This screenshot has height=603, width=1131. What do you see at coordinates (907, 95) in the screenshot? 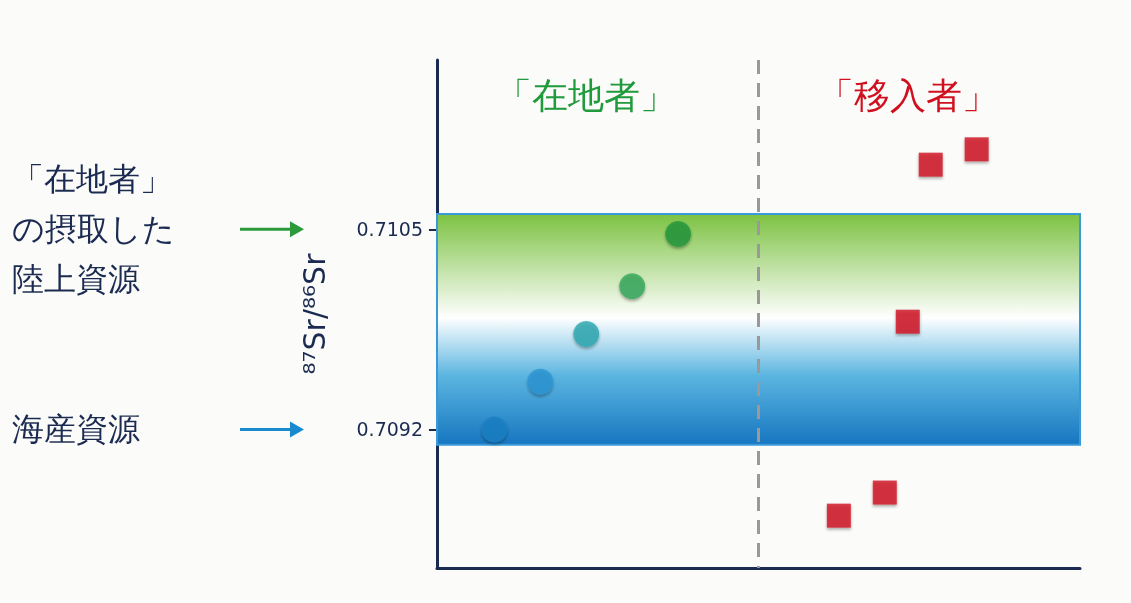
I see `series-label: 「移入者」` at bounding box center [907, 95].